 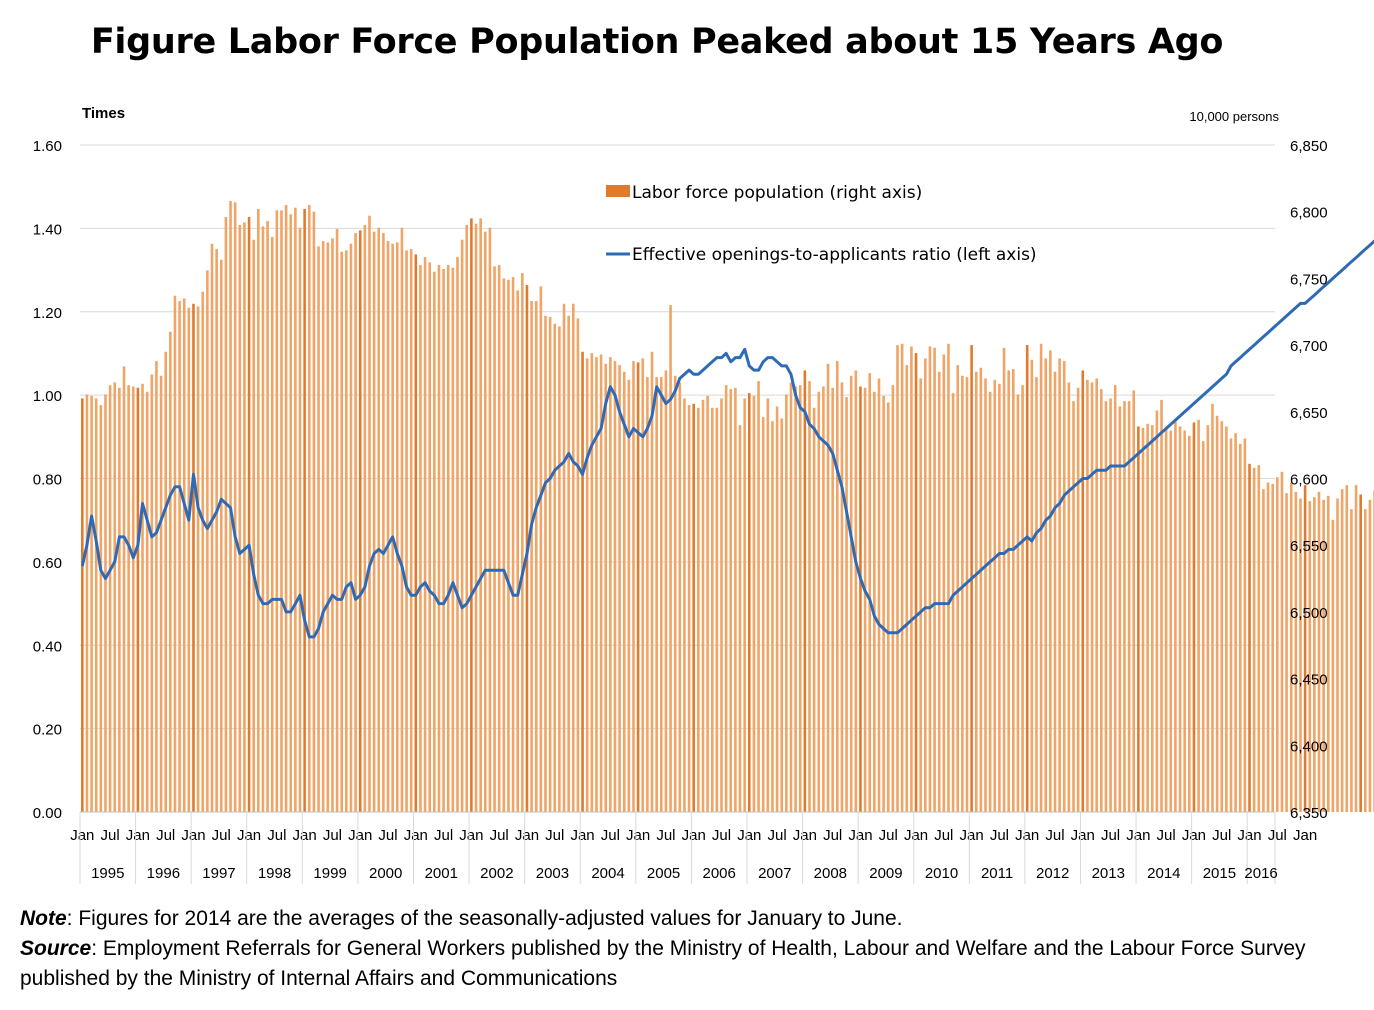 What do you see at coordinates (1309, 279) in the screenshot?
I see `right-tick-label: 6,750` at bounding box center [1309, 279].